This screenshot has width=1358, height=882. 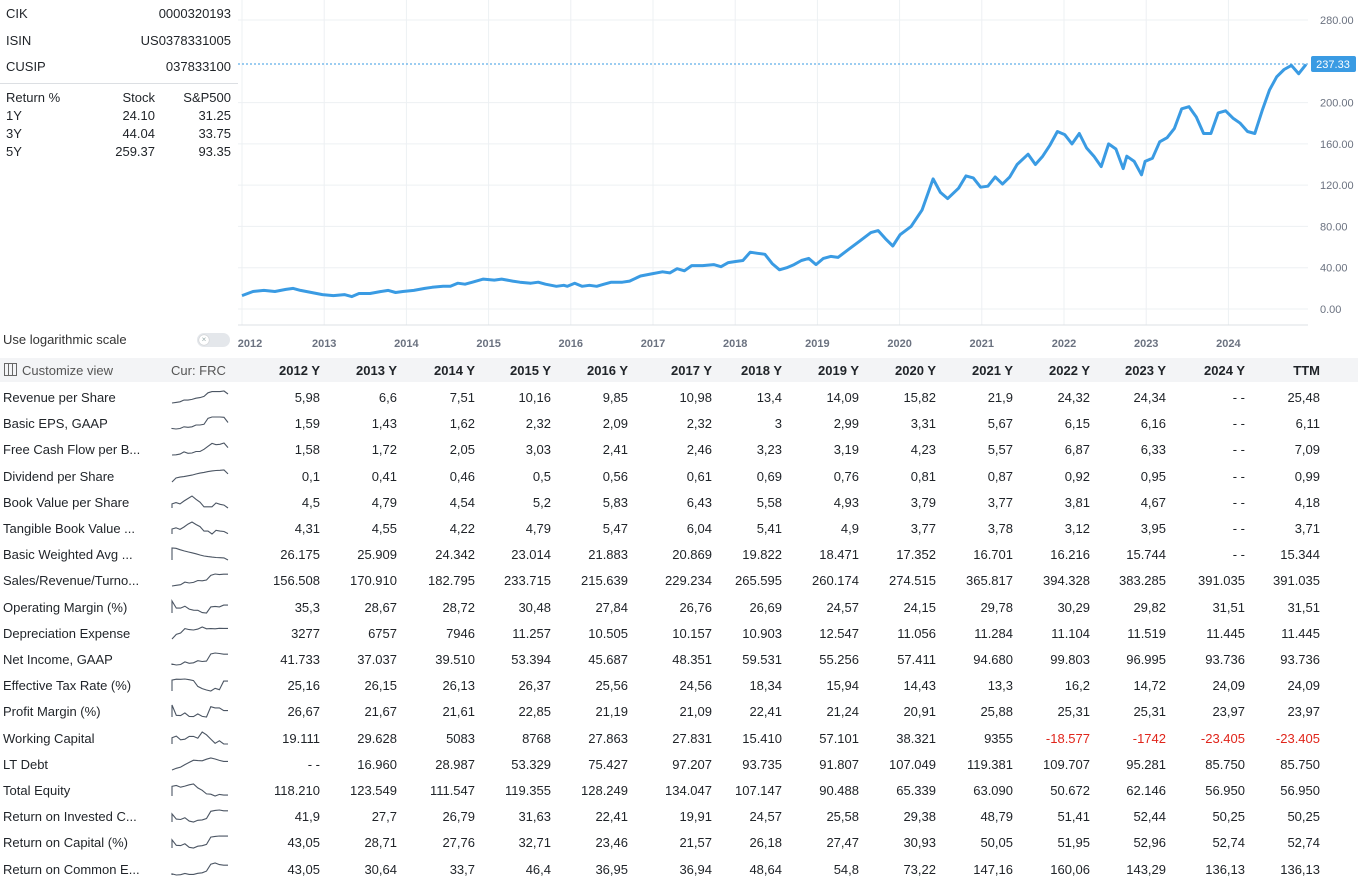 I want to click on column-header: 2021 Y, so click(x=992, y=370).